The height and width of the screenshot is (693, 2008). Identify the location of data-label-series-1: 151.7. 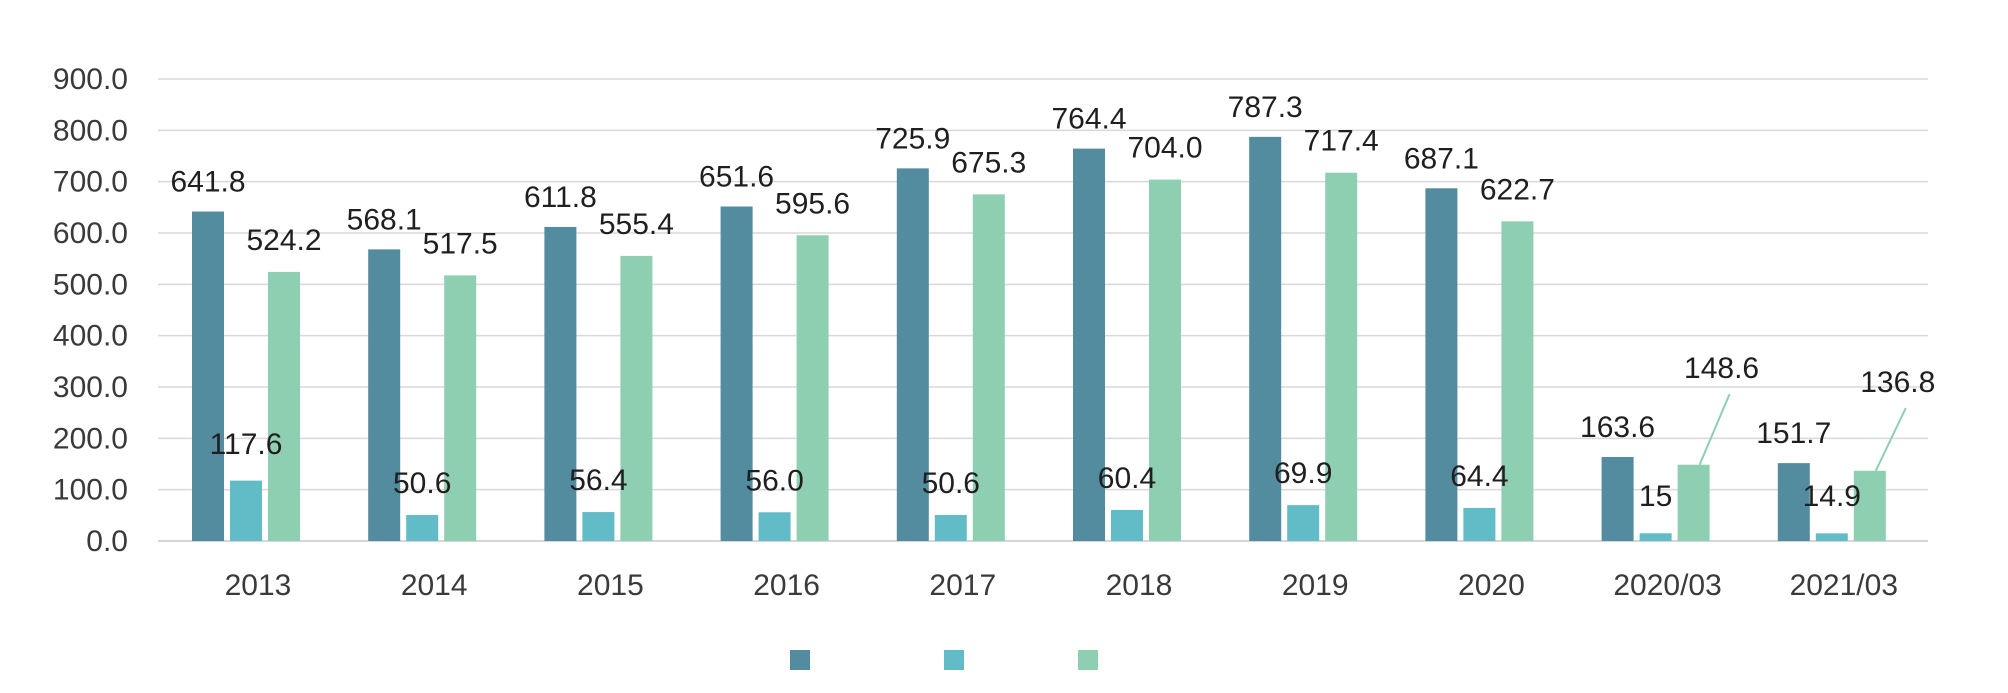
(1793, 433).